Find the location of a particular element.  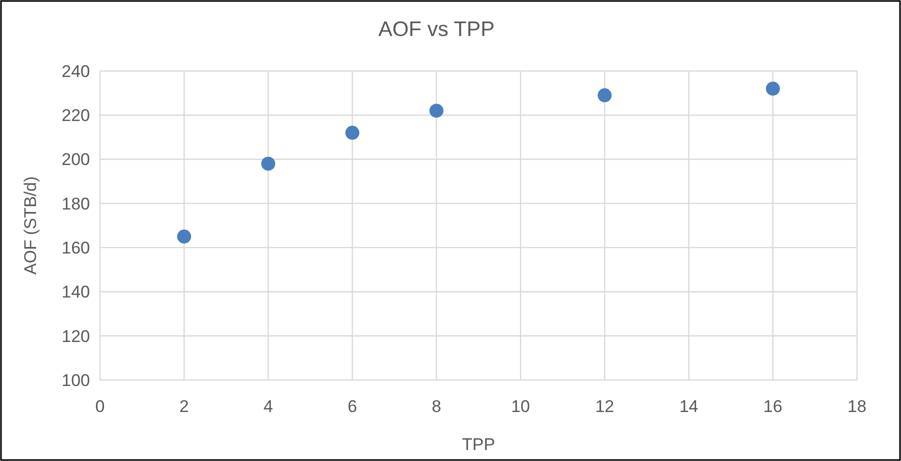

x-tick-label: 18 is located at coordinates (857, 406).